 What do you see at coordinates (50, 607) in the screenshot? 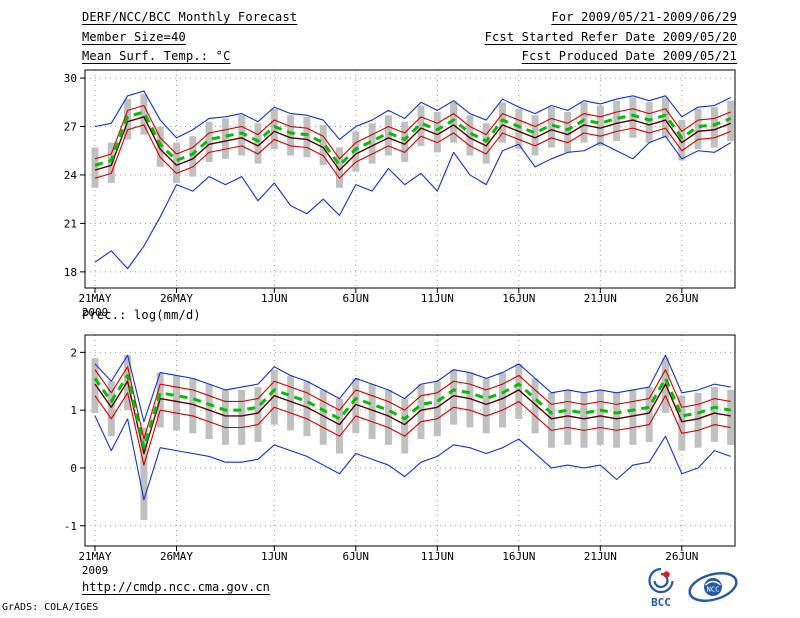
I see `grads-credit: GrADS: COLA/IGES` at bounding box center [50, 607].